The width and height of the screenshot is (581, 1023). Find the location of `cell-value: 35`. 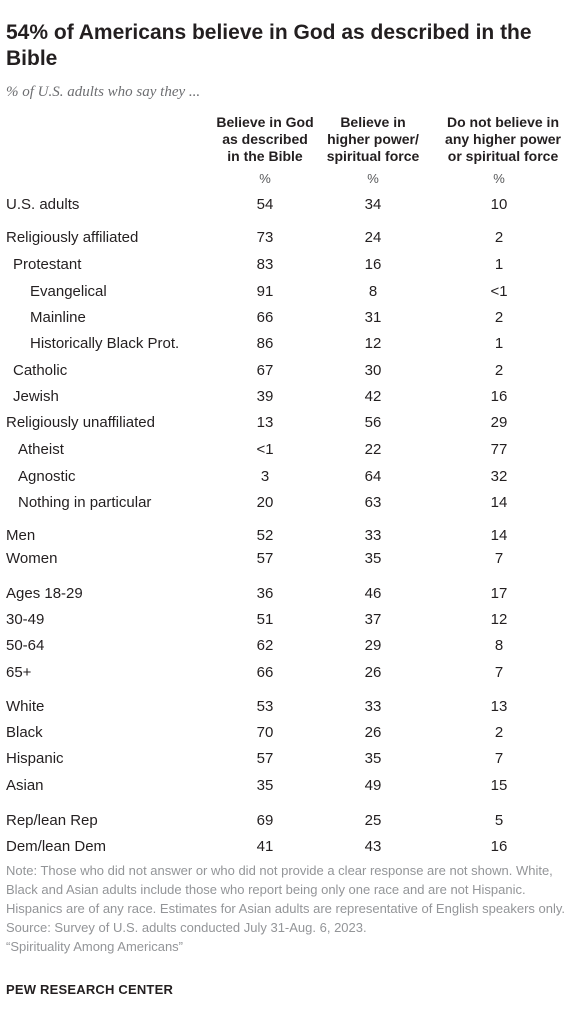

cell-value: 35 is located at coordinates (265, 785).